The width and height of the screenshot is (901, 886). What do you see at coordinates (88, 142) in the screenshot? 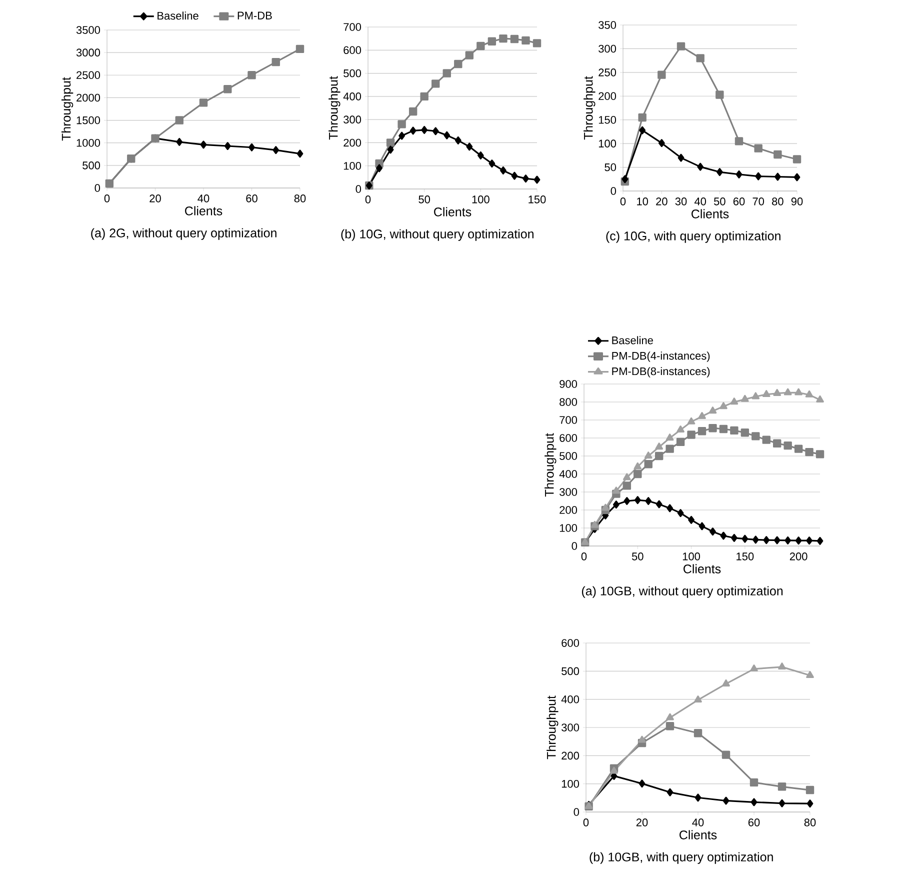
I see `y-tick-label: 1000` at bounding box center [88, 142].